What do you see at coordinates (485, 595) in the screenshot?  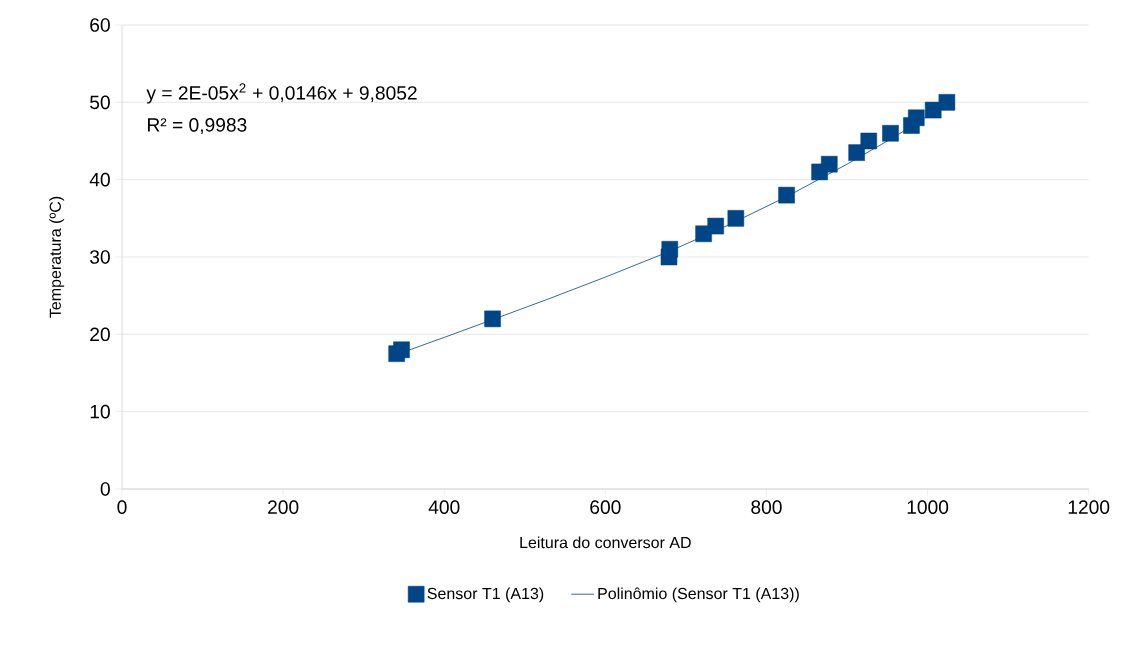 I see `legend-label: Sensor T1 (A13)` at bounding box center [485, 595].